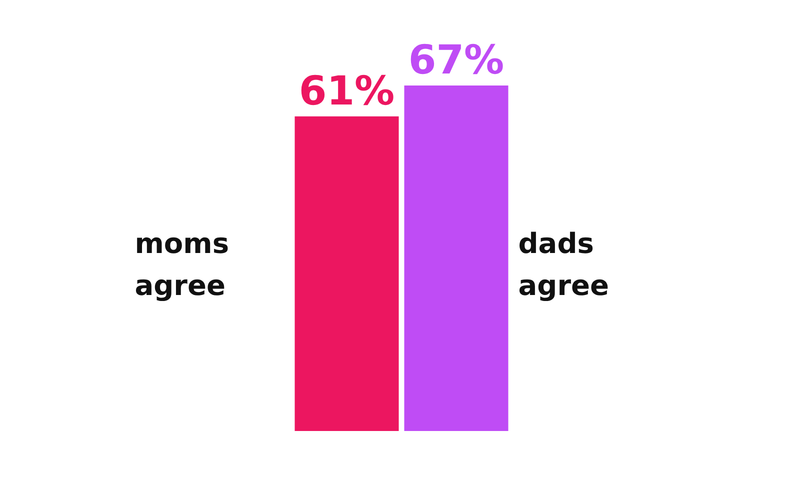 The height and width of the screenshot is (501, 801). I want to click on data-label: 61%, so click(346, 91).